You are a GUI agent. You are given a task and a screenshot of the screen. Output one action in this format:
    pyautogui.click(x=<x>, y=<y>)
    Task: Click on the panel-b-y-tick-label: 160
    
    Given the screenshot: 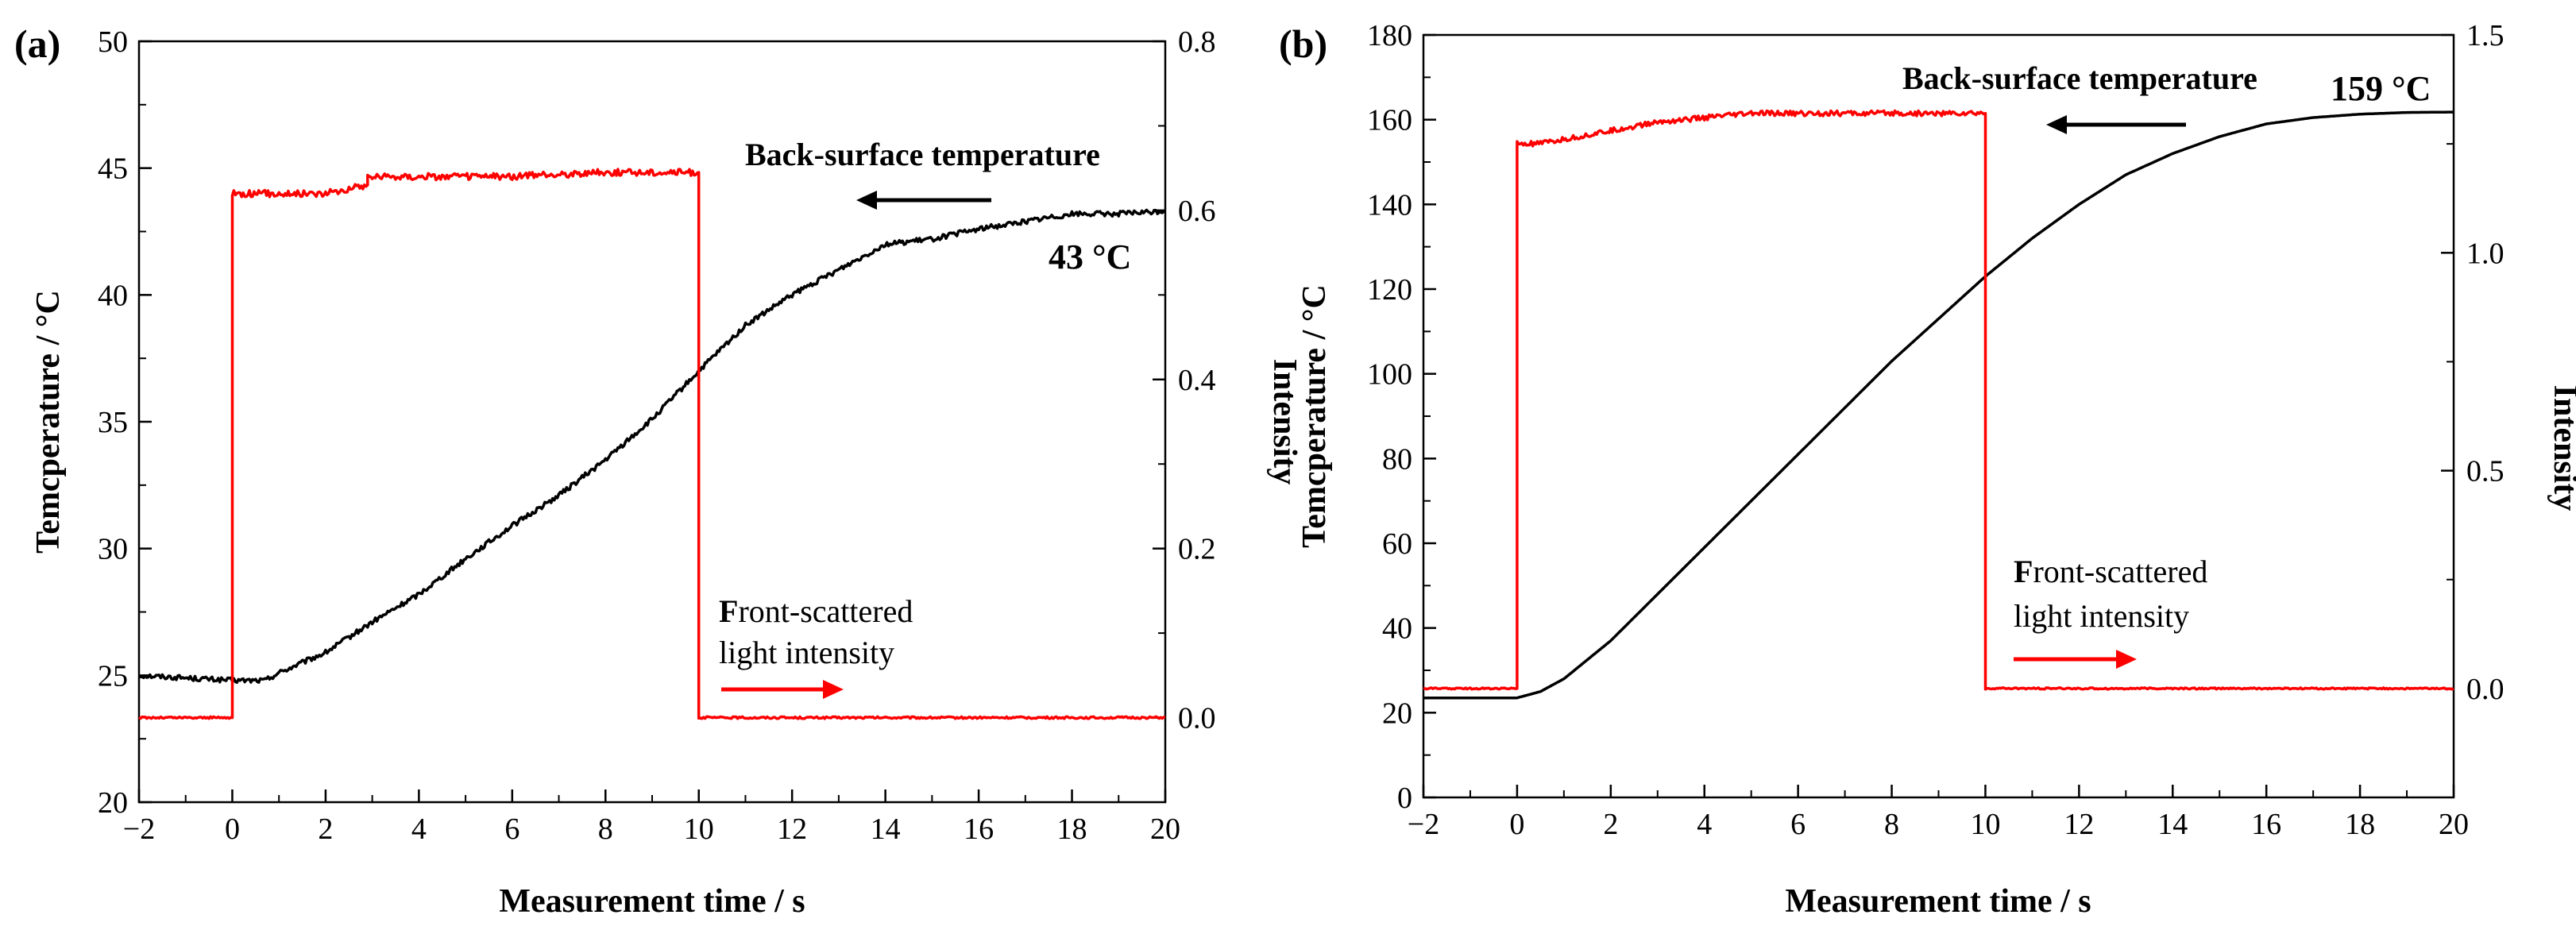 What is the action you would take?
    pyautogui.click(x=1389, y=121)
    